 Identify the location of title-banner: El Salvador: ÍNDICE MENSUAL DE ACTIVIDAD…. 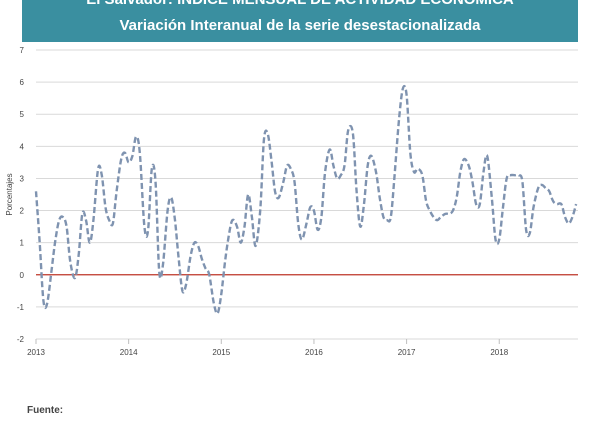
(300, 21).